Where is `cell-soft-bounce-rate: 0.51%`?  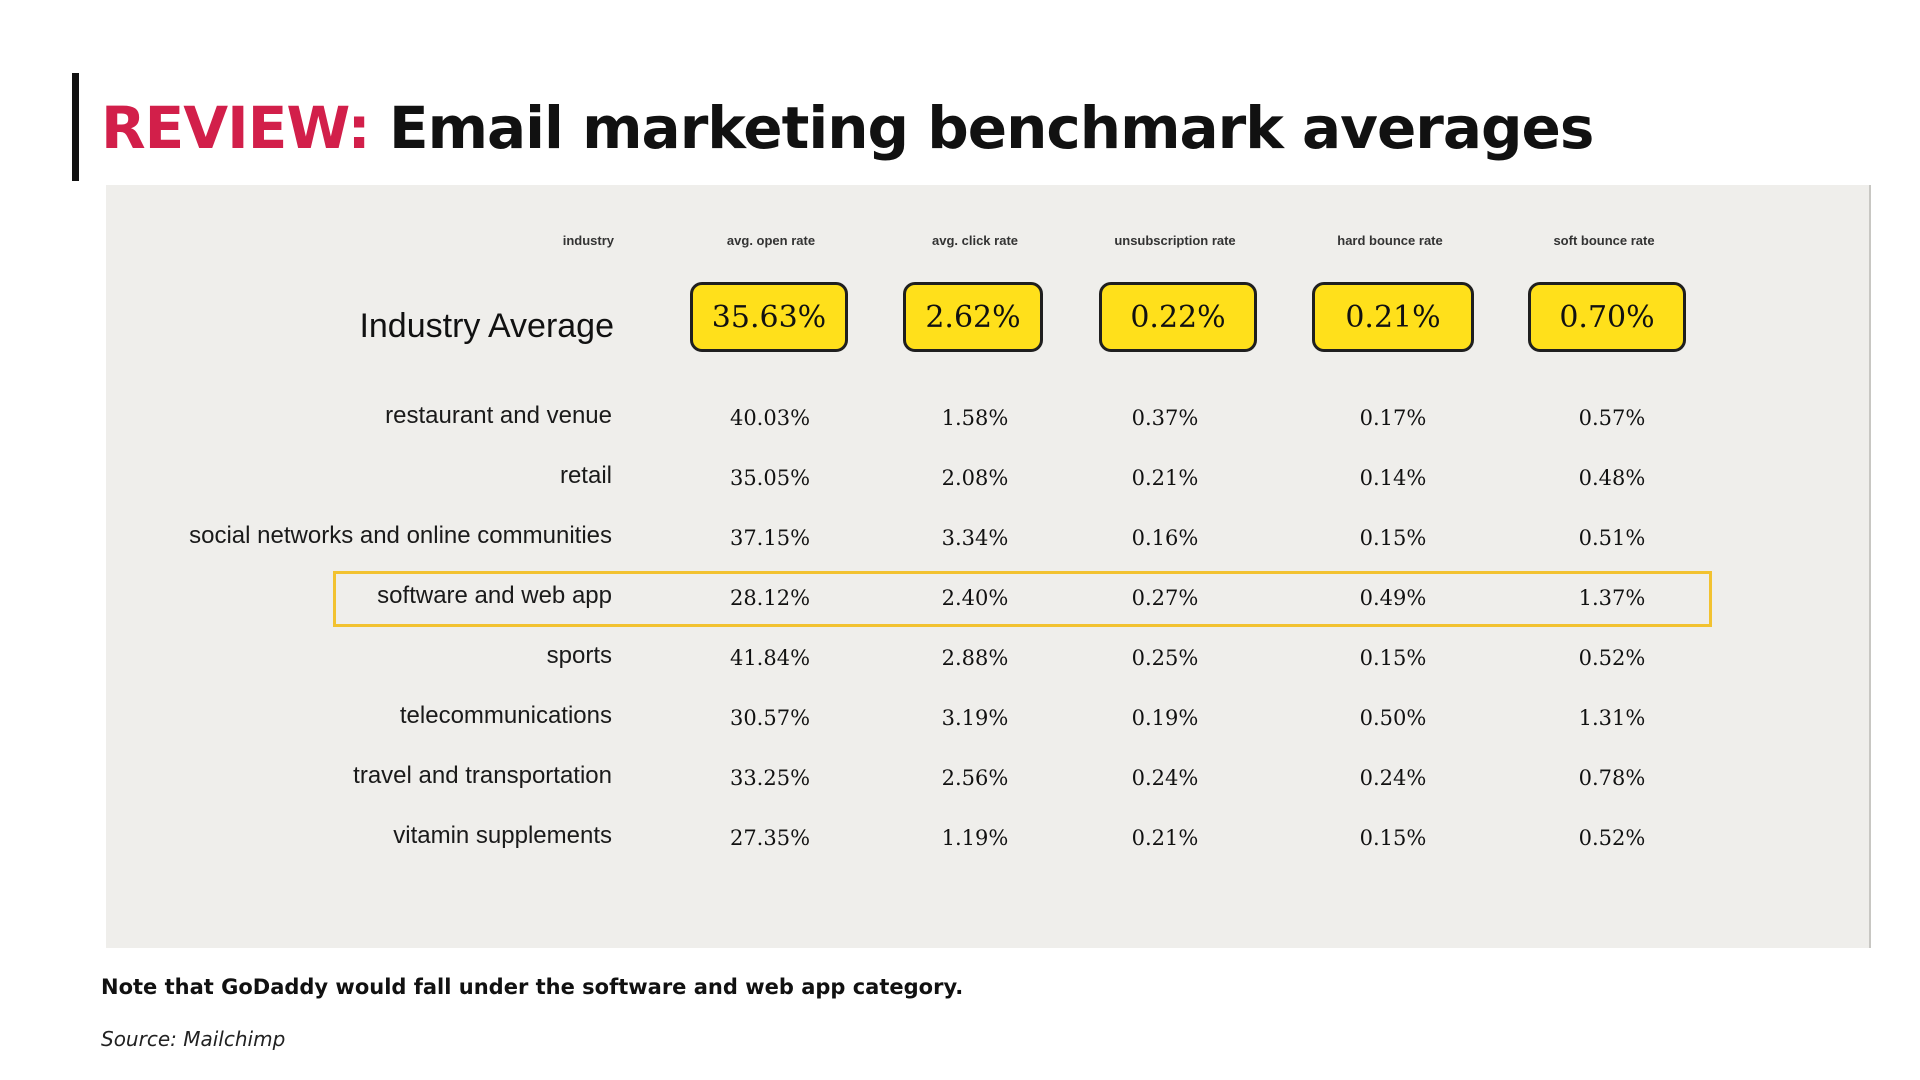 cell-soft-bounce-rate: 0.51% is located at coordinates (1612, 538).